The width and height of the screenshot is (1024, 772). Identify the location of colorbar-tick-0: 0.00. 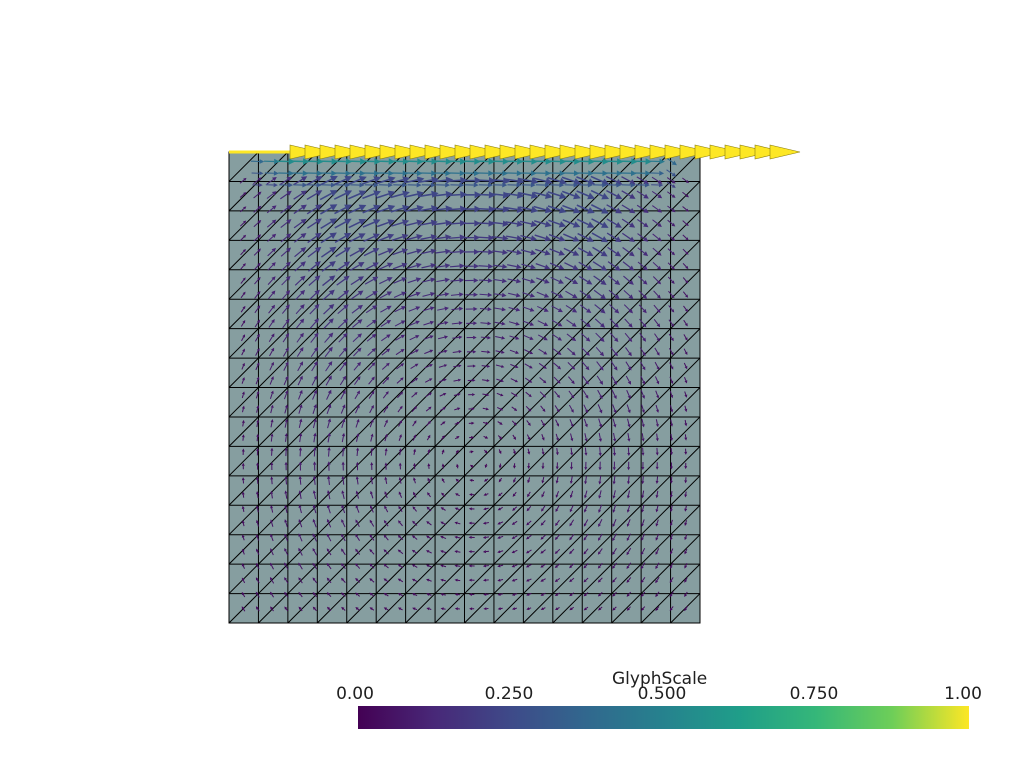
(355, 694).